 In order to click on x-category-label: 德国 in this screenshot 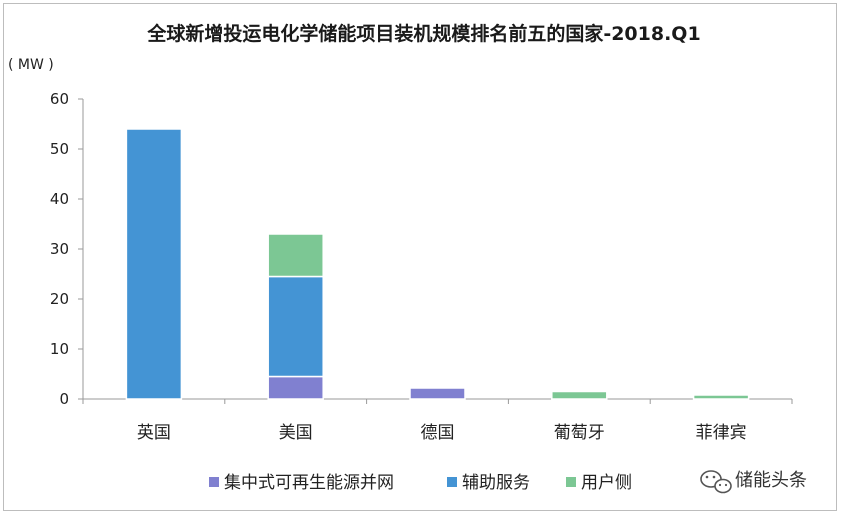, I will do `click(438, 433)`.